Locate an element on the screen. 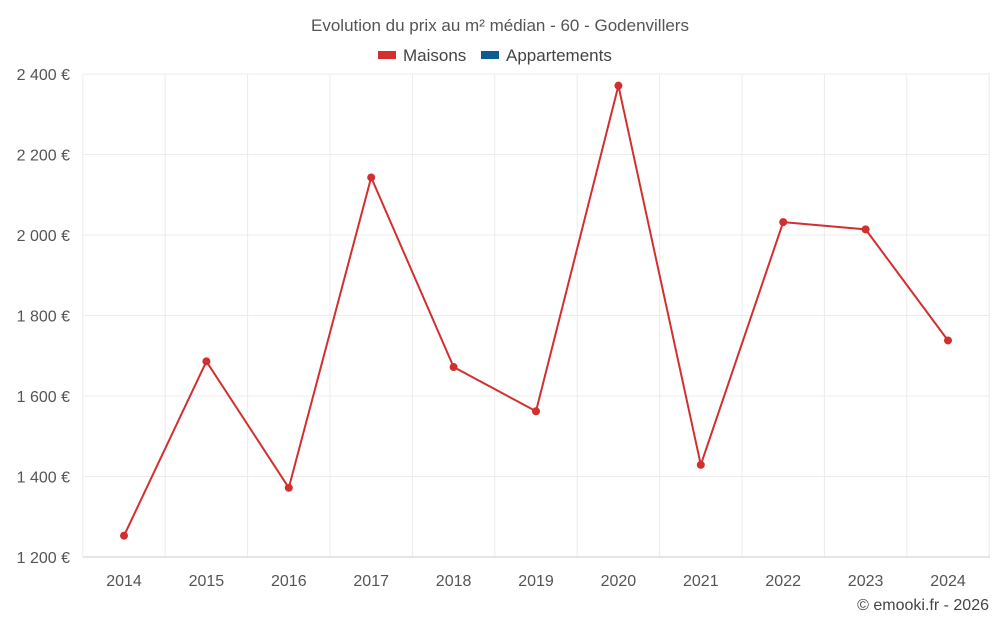 The image size is (1000, 625). legend-item-maisons: Maisons is located at coordinates (422, 55).